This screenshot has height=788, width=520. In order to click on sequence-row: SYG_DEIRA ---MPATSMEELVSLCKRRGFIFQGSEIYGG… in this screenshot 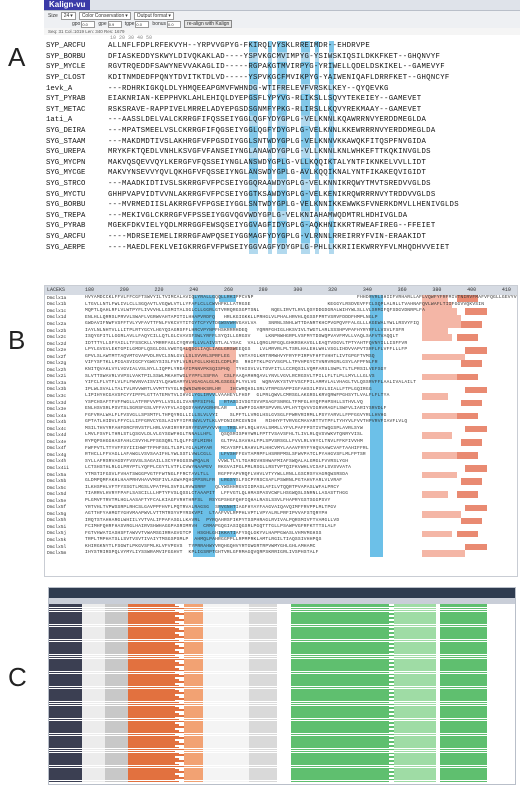, I will do `click(282, 132)`.